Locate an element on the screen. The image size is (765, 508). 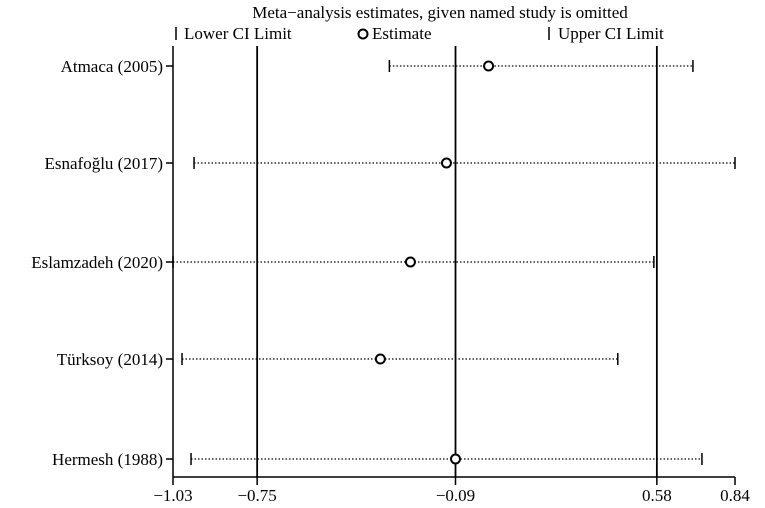
legend-estimate-label: Estimate is located at coordinates (401, 33).